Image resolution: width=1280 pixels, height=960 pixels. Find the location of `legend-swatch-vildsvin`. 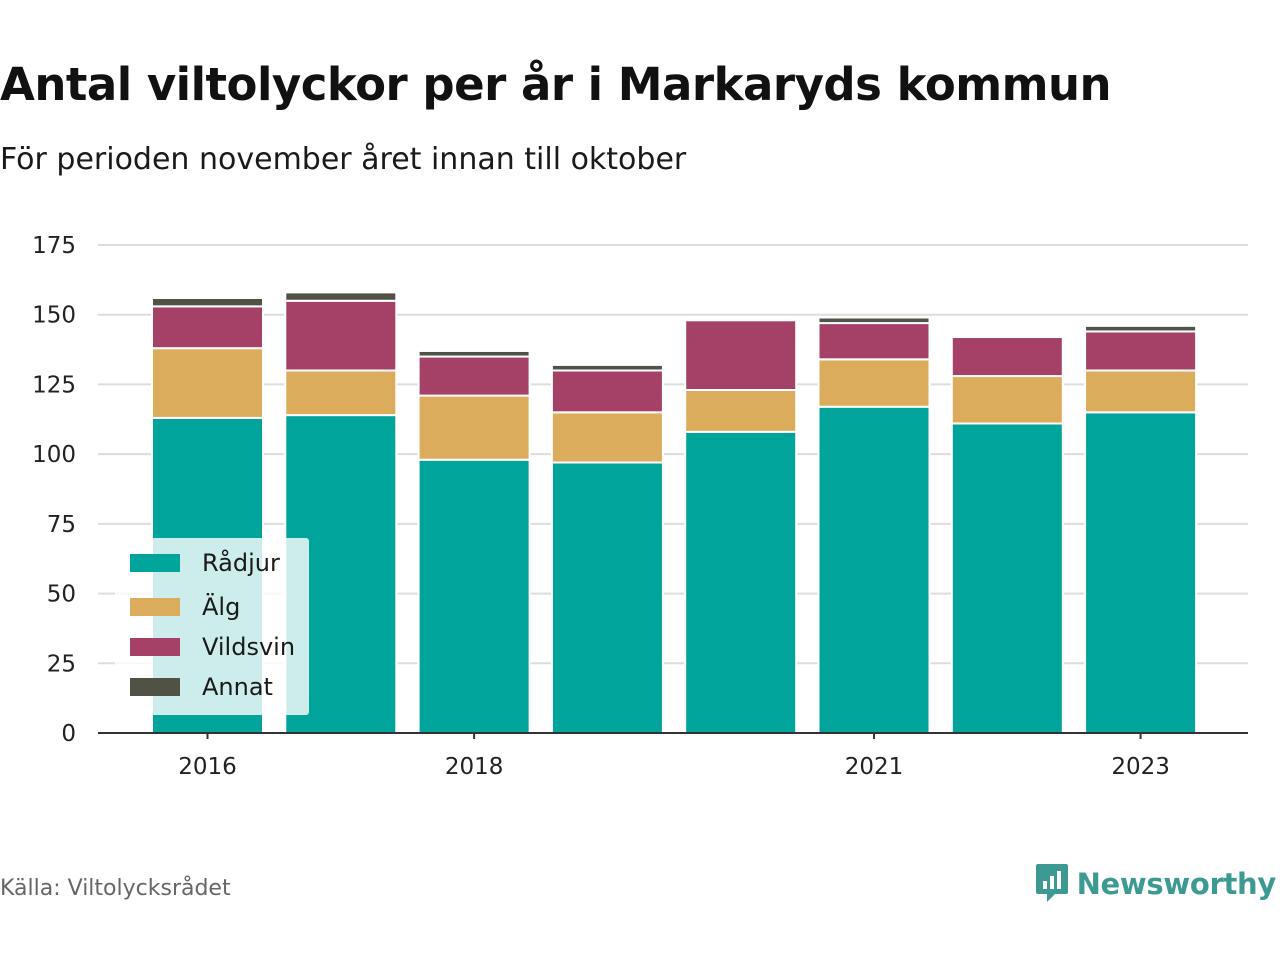

legend-swatch-vildsvin is located at coordinates (155, 647).